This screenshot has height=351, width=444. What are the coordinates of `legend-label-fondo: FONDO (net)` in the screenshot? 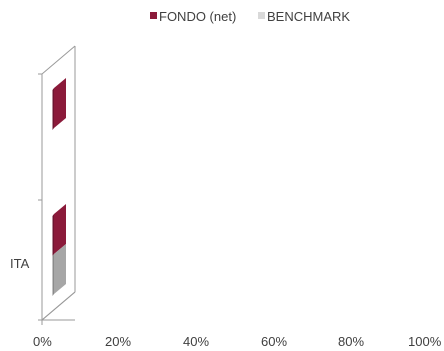 It's located at (197, 16).